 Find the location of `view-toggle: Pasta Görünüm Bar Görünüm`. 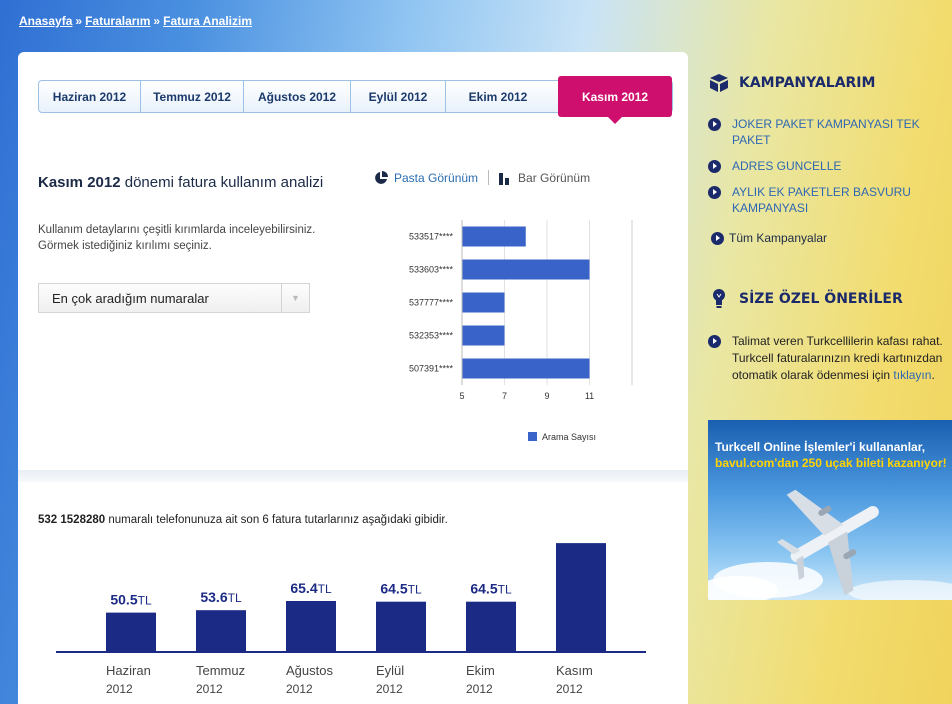

view-toggle: Pasta Görünüm Bar Görünüm is located at coordinates (482, 177).